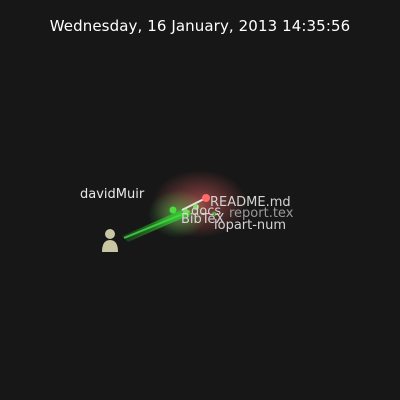 The width and height of the screenshot is (400, 400). Describe the element at coordinates (157, 224) in the screenshot. I see `commit-beam-line` at that location.